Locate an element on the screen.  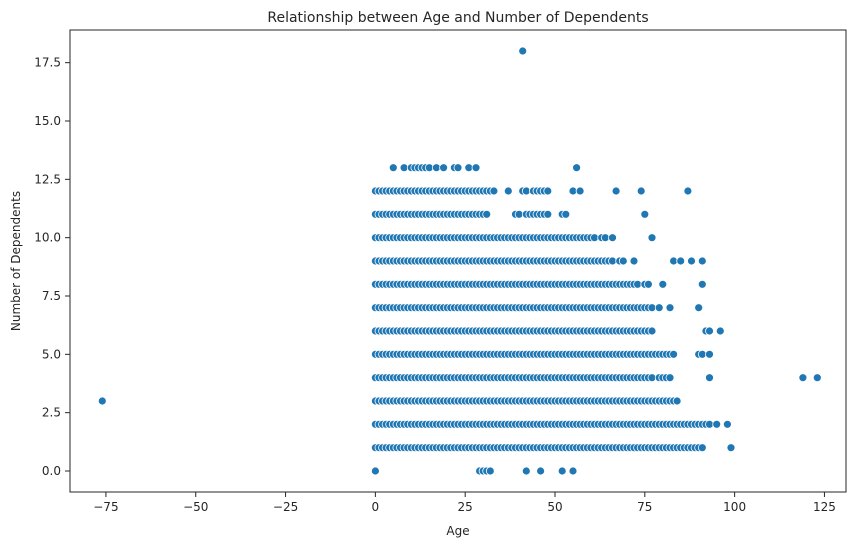
y-tick-label: 7.5 is located at coordinates (51, 296).